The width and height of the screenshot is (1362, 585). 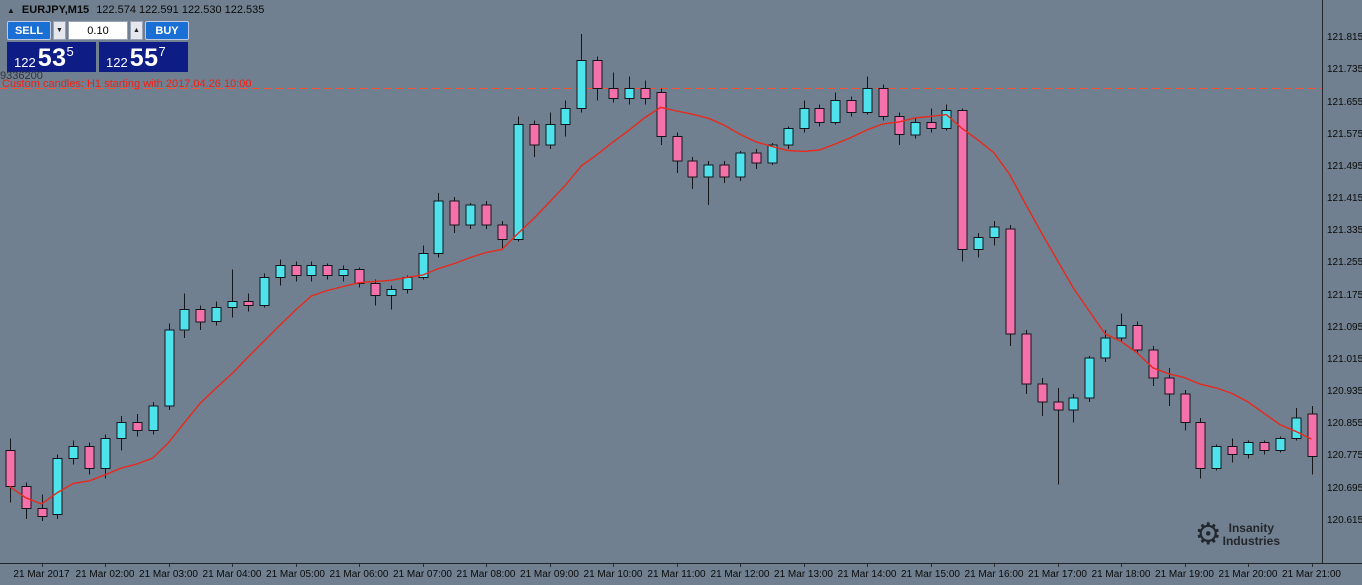 I want to click on watermark-line1: Insanity, so click(x=1251, y=528).